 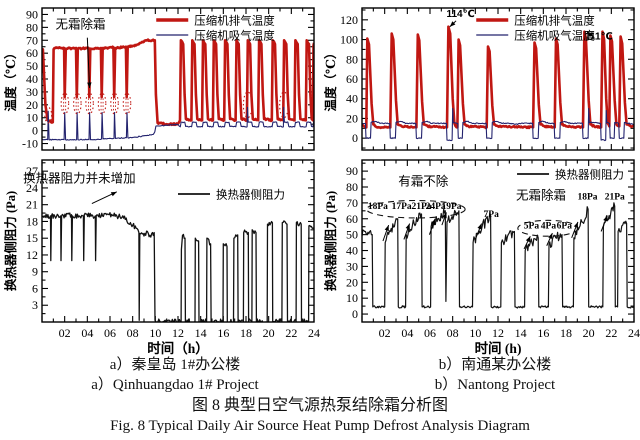 What do you see at coordinates (32, 205) in the screenshot?
I see `svg-text: 21` at bounding box center [32, 205].